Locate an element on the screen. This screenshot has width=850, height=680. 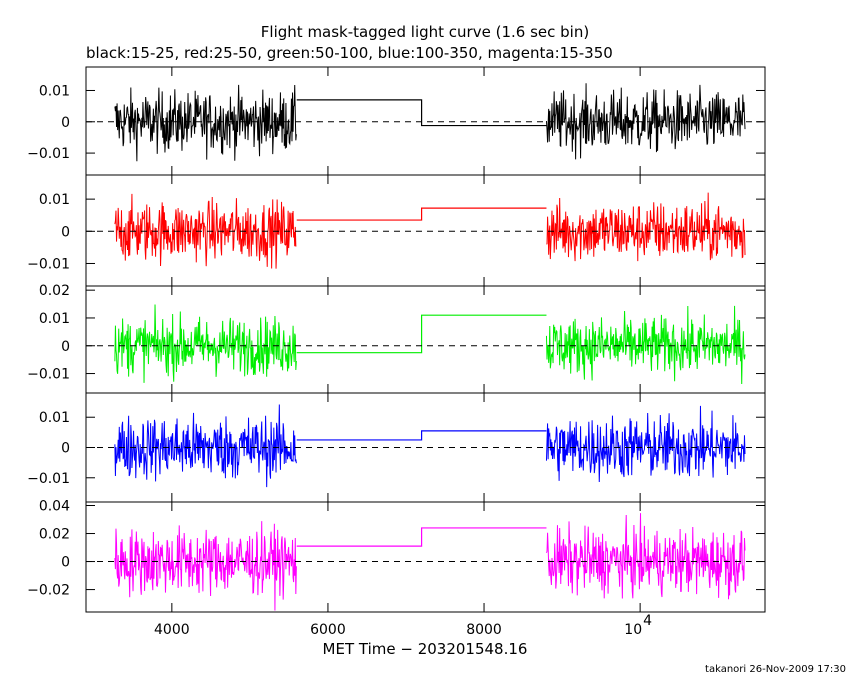
panel-15-350: 0.04 0.02 0 −0.02 is located at coordinates (396, 556).